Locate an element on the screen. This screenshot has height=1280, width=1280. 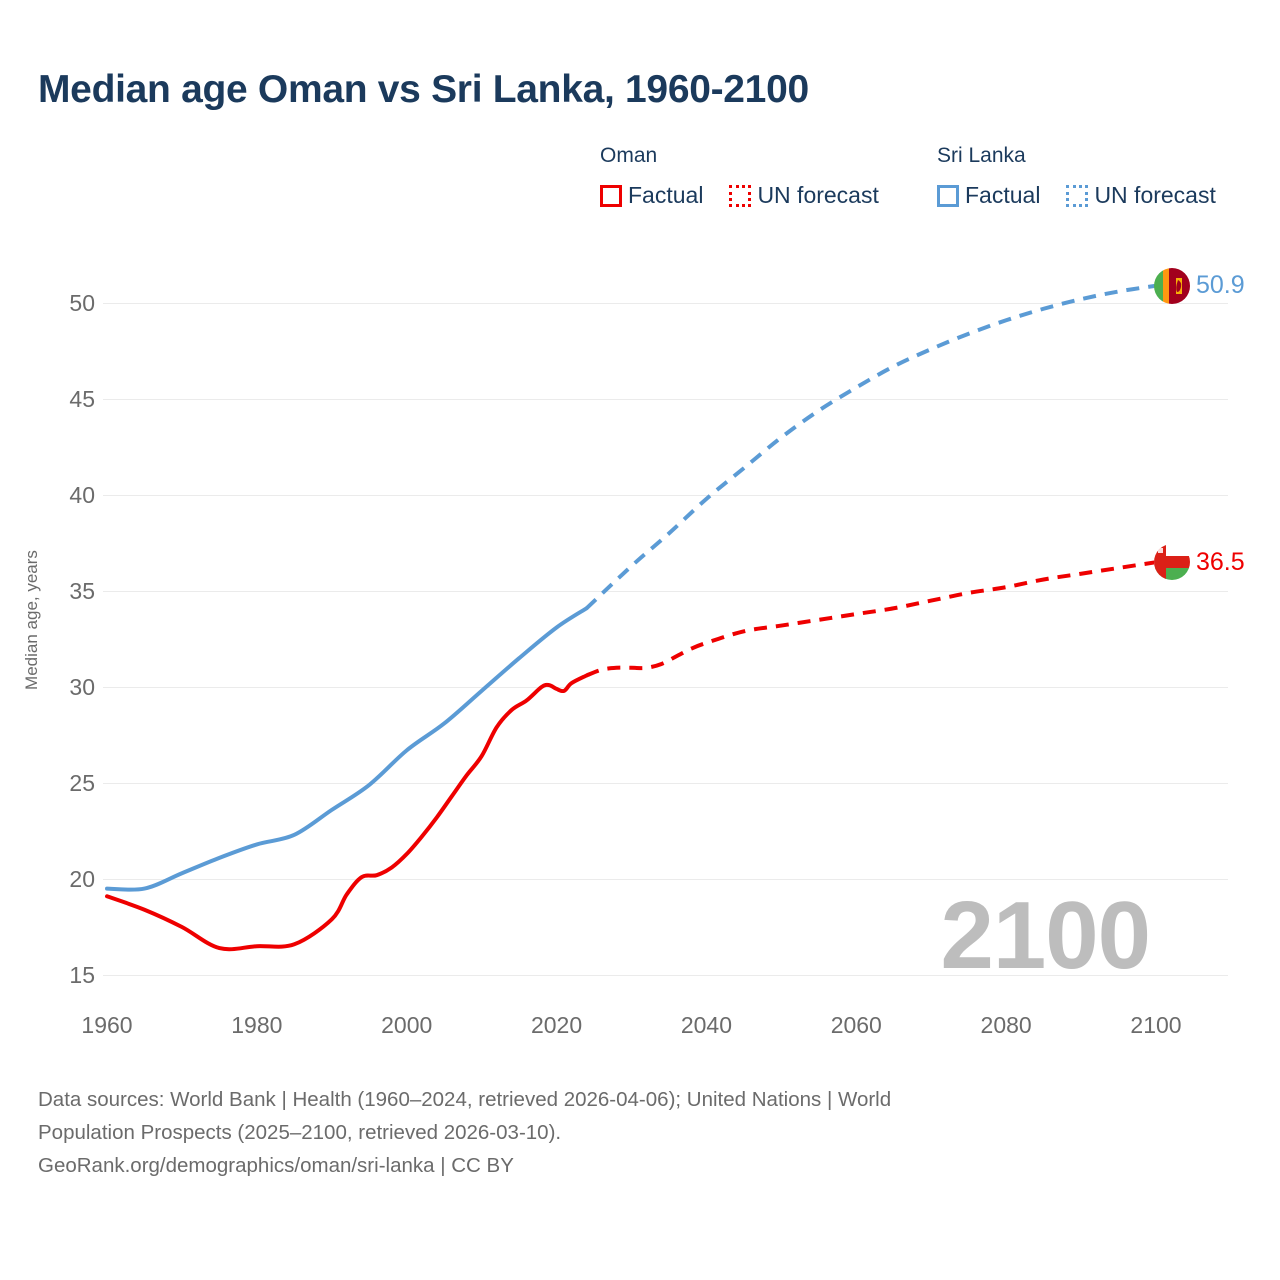
legend-group-oman: Oman Factual UN forecast is located at coordinates (739, 176).